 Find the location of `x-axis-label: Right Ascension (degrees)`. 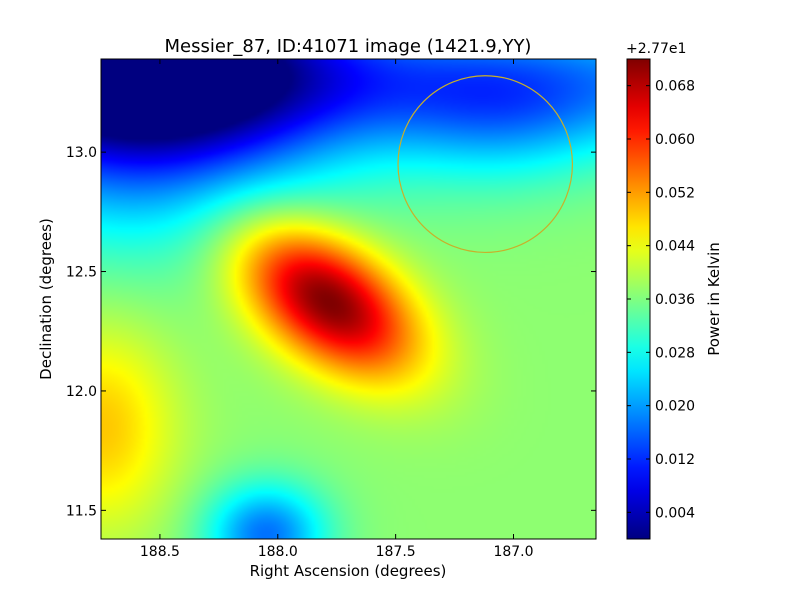

x-axis-label: Right Ascension (degrees) is located at coordinates (348, 571).